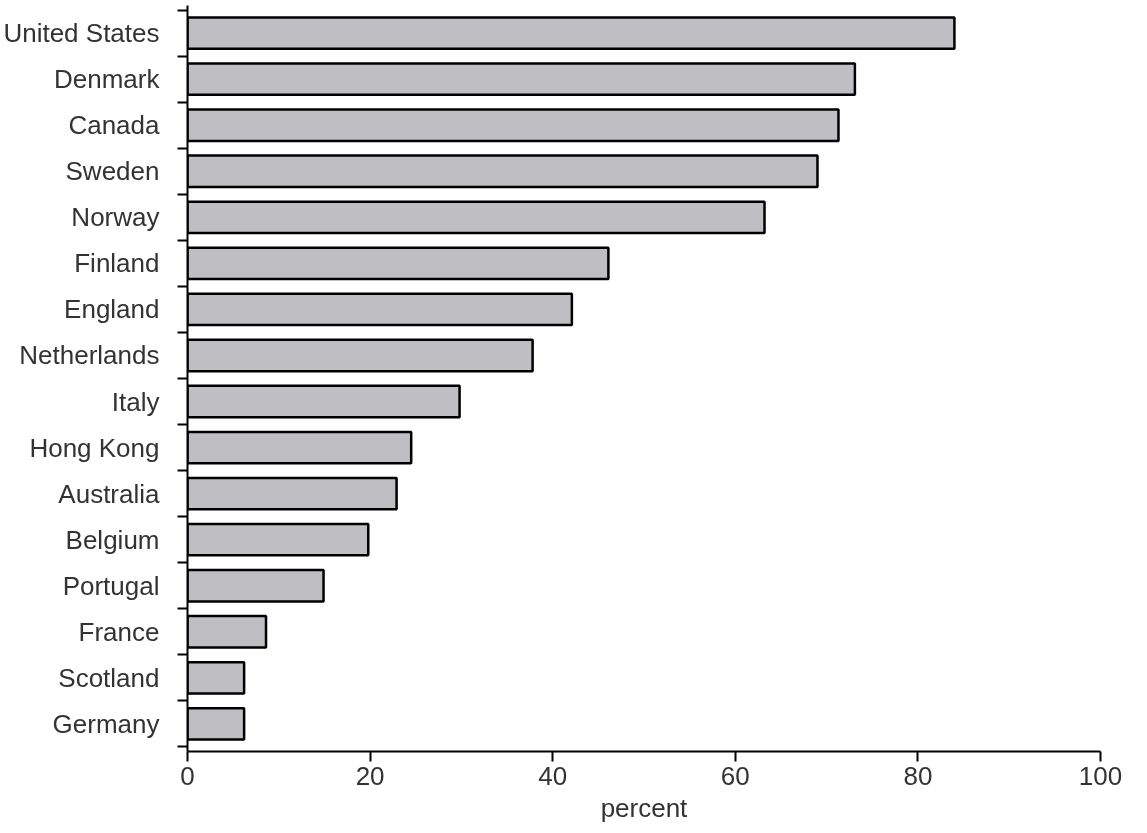 This screenshot has width=1147, height=833. Describe the element at coordinates (135, 401) in the screenshot. I see `y-tick-label: Italy` at that location.